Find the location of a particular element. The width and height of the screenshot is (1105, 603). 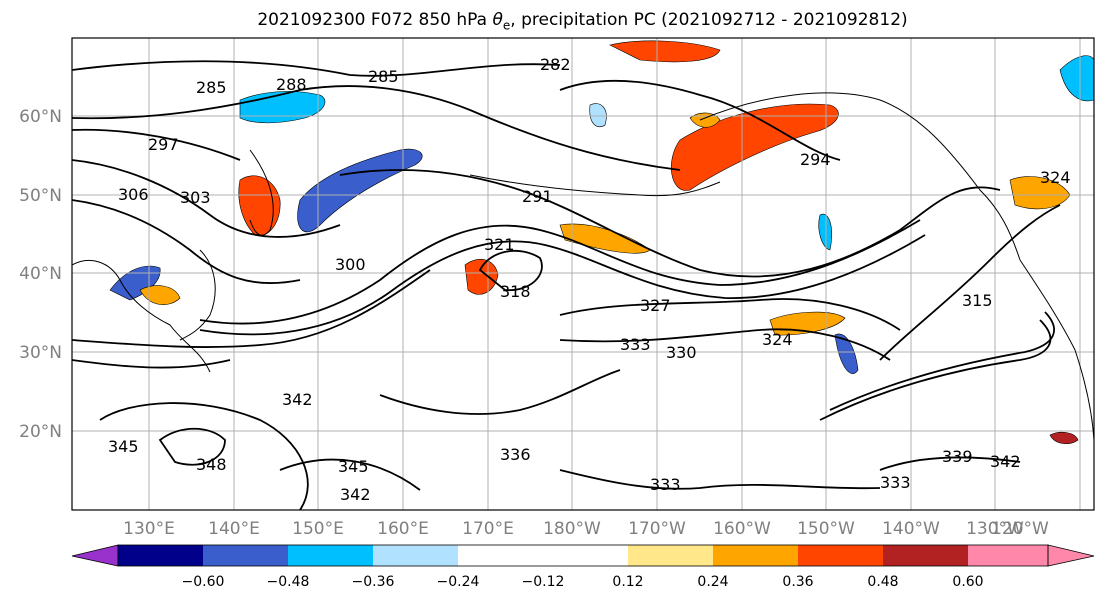

colorbar-tick-024: 0.24 is located at coordinates (712, 582).